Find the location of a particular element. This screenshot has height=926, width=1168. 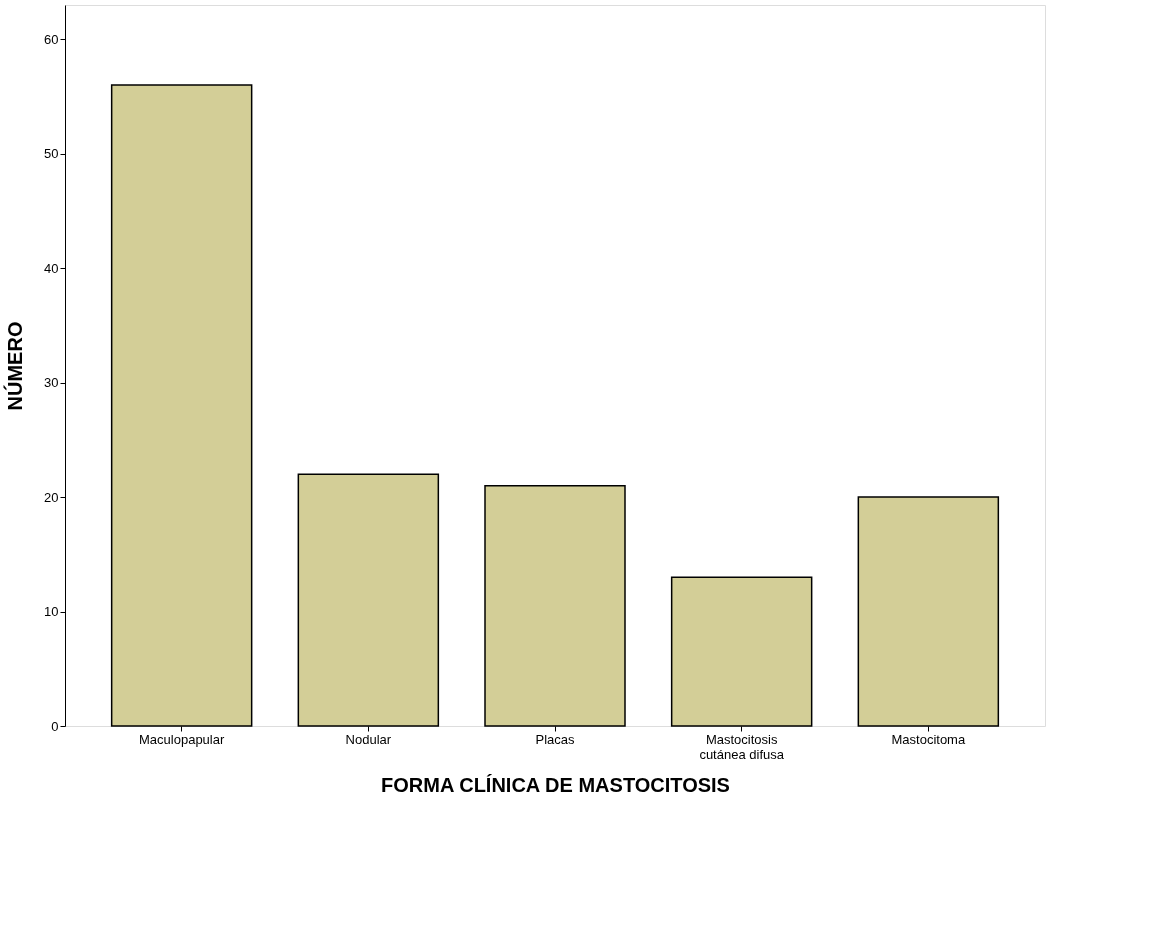

x-tick-label: Maculopapular is located at coordinates (182, 739).